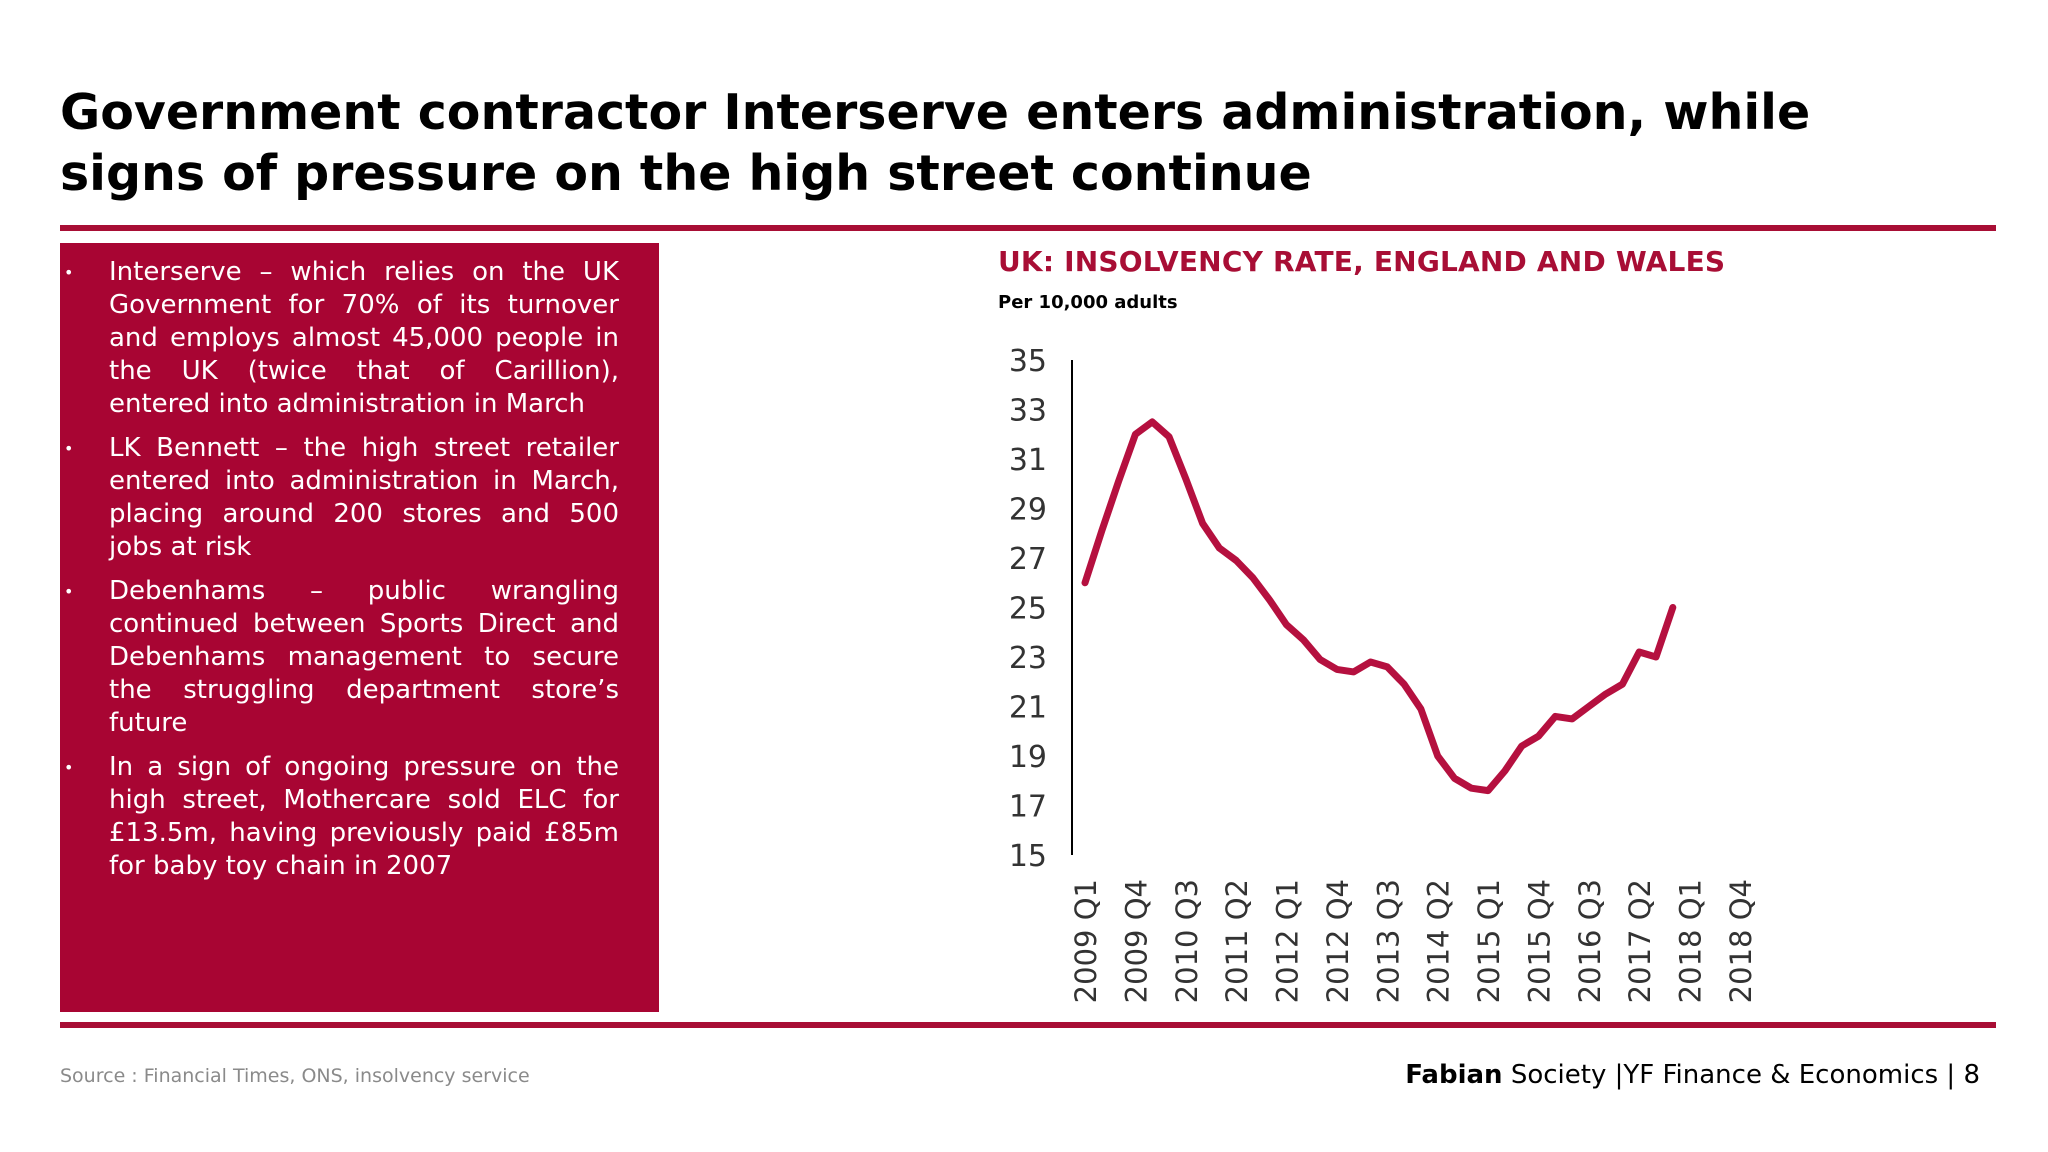 The image size is (2048, 1152). I want to click on y-tick-label: 35, so click(1028, 361).